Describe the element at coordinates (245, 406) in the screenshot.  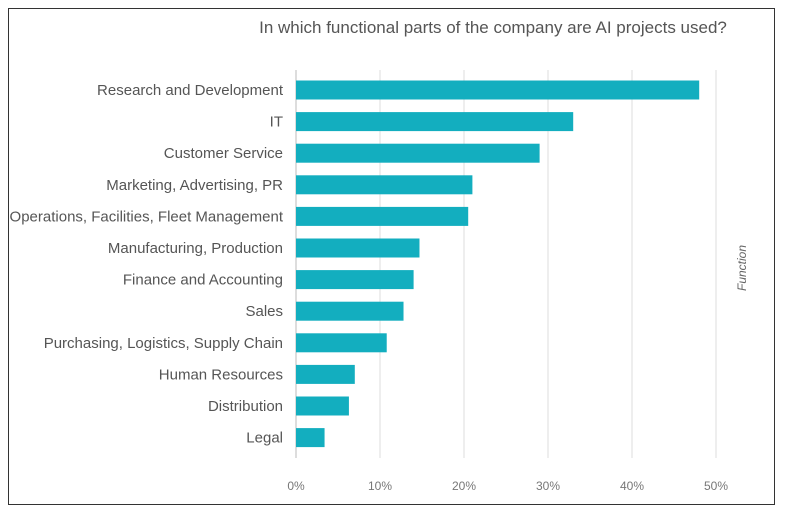
I see `category-label: Distribution` at that location.